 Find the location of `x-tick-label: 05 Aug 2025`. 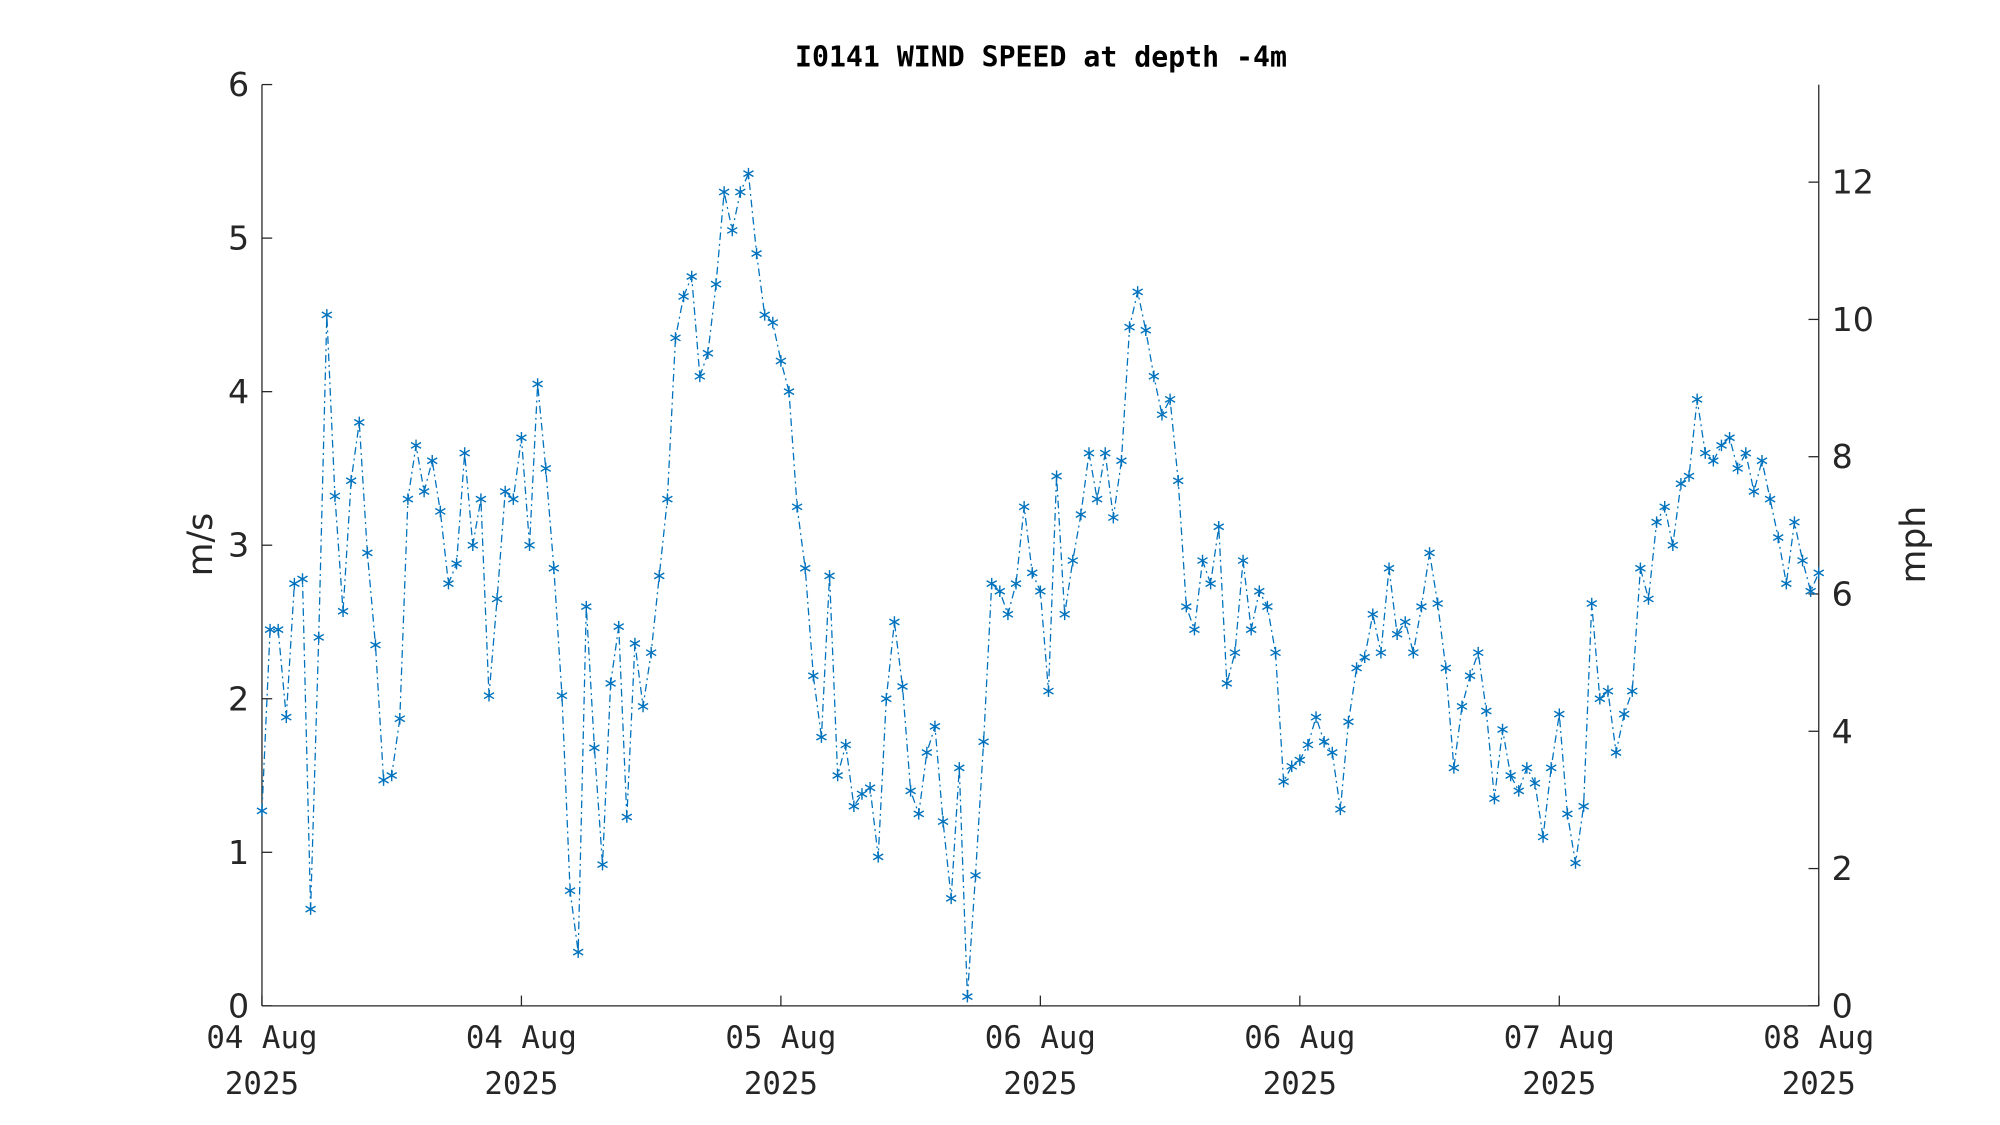

x-tick-label: 05 Aug 2025 is located at coordinates (780, 1061).